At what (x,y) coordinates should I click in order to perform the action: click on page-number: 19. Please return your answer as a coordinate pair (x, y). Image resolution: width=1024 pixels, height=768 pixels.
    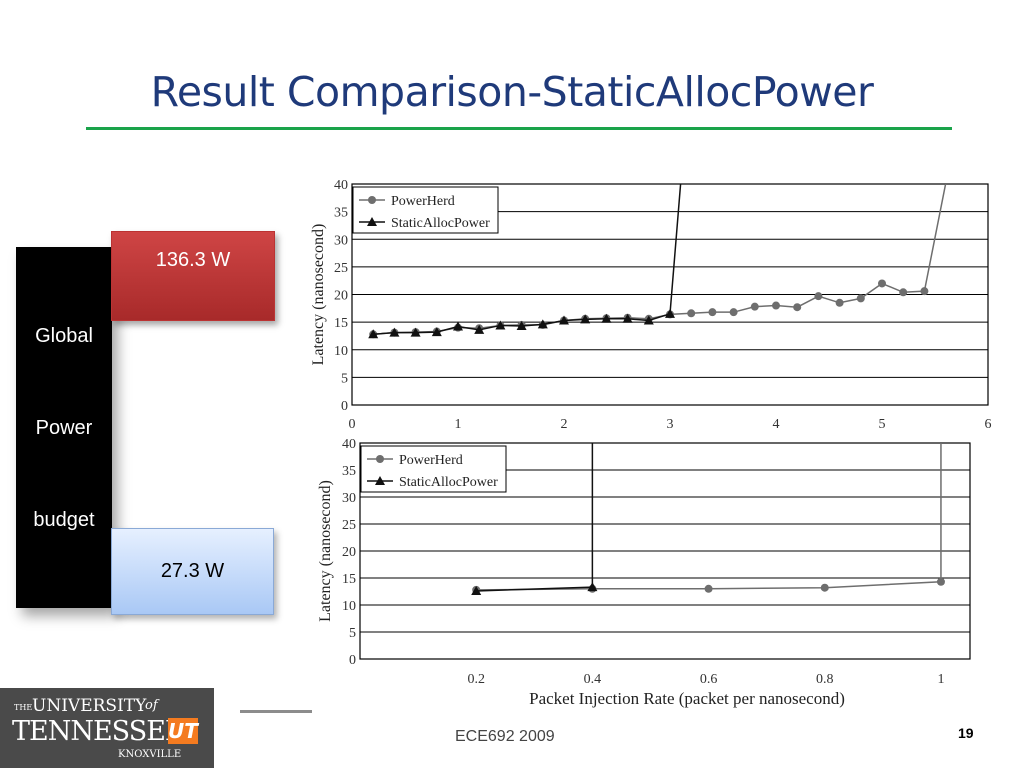
    Looking at the image, I should click on (966, 733).